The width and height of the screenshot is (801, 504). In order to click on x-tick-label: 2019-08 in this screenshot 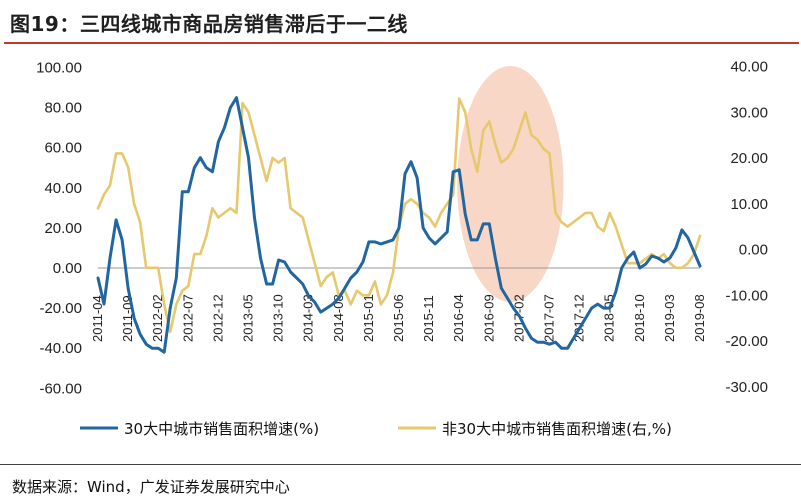, I will do `click(699, 318)`.